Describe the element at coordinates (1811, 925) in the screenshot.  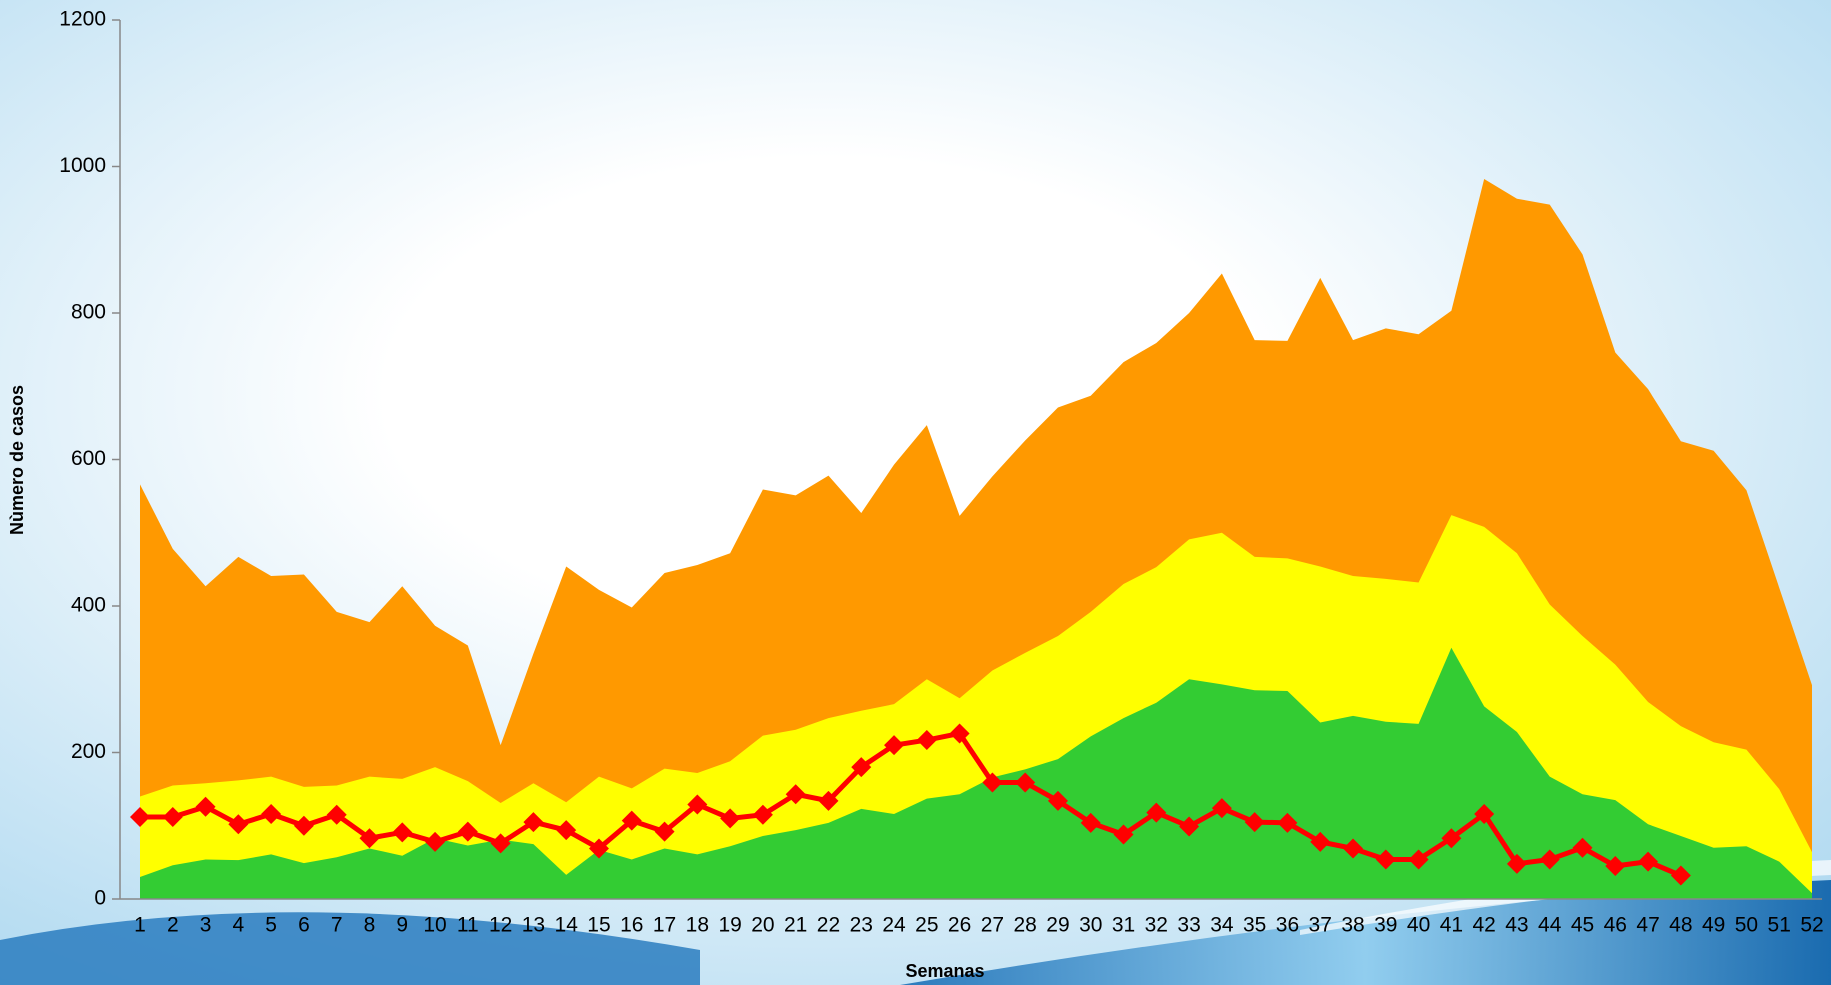
I see `x-tick-label: 52` at that location.